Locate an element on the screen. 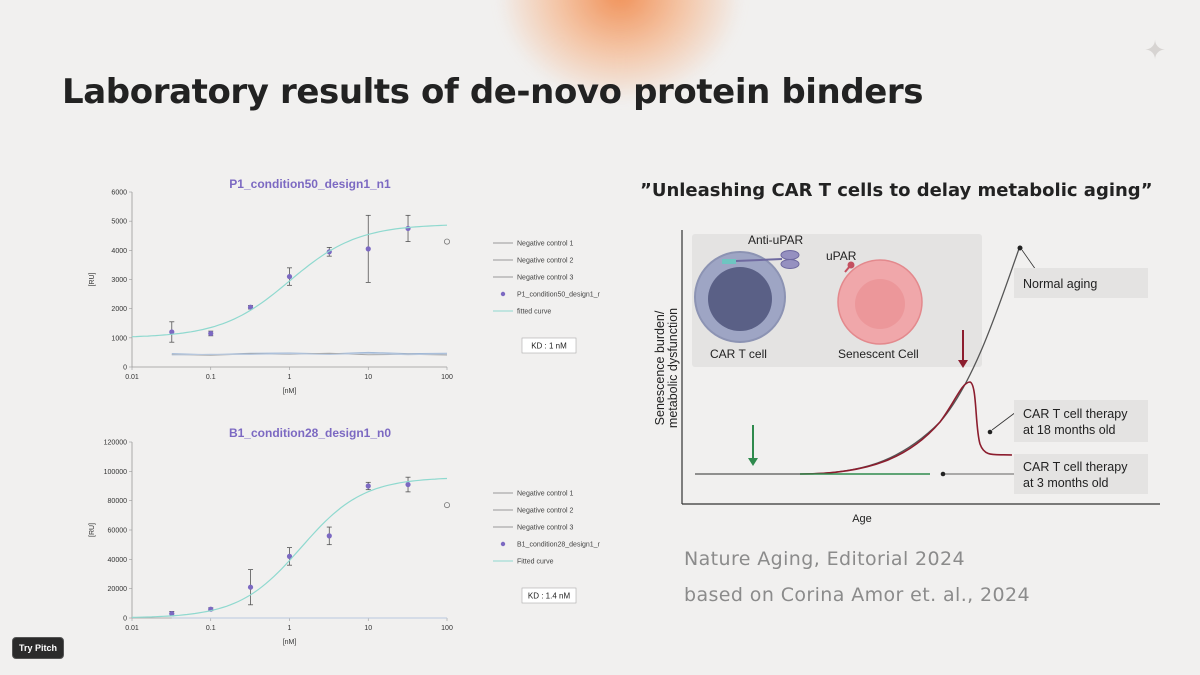 The height and width of the screenshot is (675, 1200). normal-aging-label: Normal aging is located at coordinates (1060, 284).